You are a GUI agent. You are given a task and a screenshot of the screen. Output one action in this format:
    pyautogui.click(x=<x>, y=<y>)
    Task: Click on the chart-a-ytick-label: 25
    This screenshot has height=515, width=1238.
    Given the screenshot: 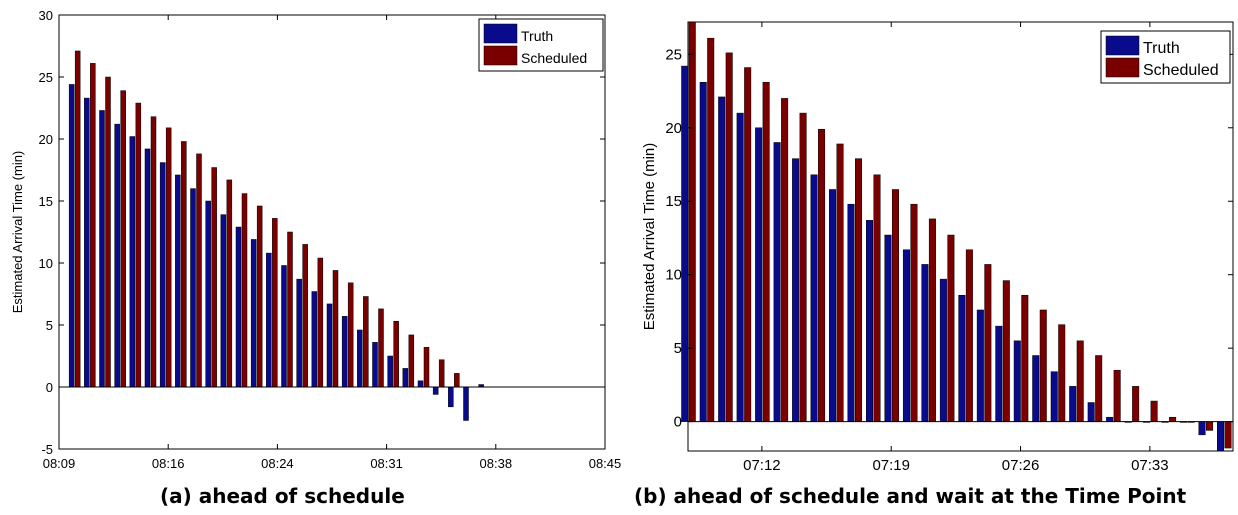 What is the action you would take?
    pyautogui.click(x=46, y=77)
    